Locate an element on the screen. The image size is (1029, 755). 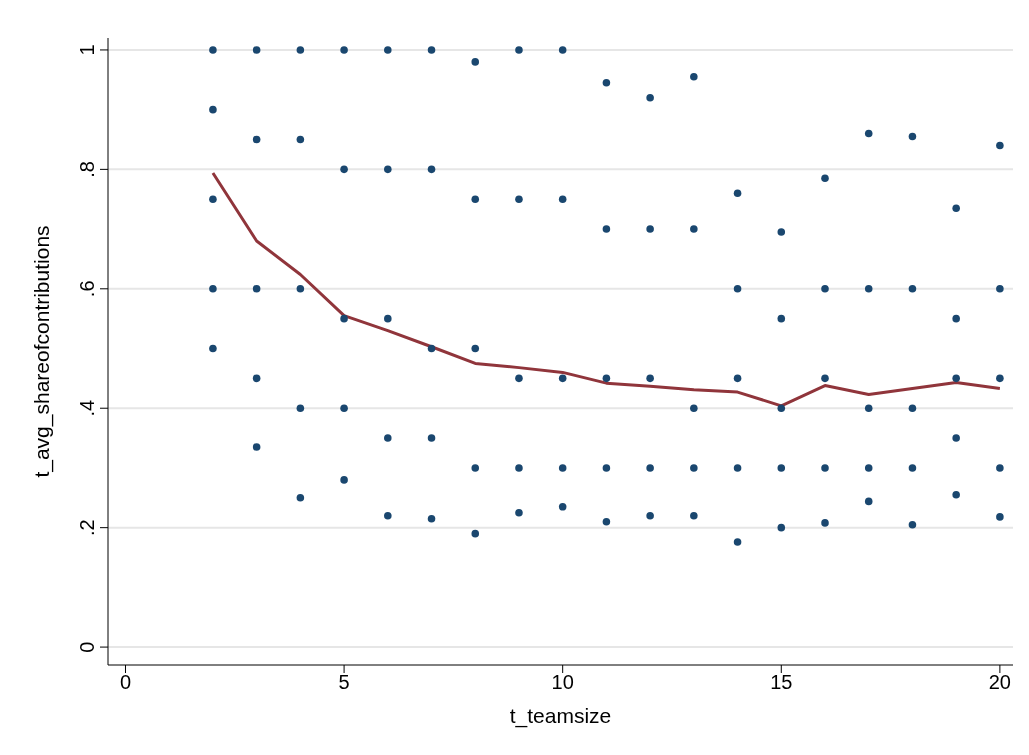
y-tick-label: .2 is located at coordinates (87, 527).